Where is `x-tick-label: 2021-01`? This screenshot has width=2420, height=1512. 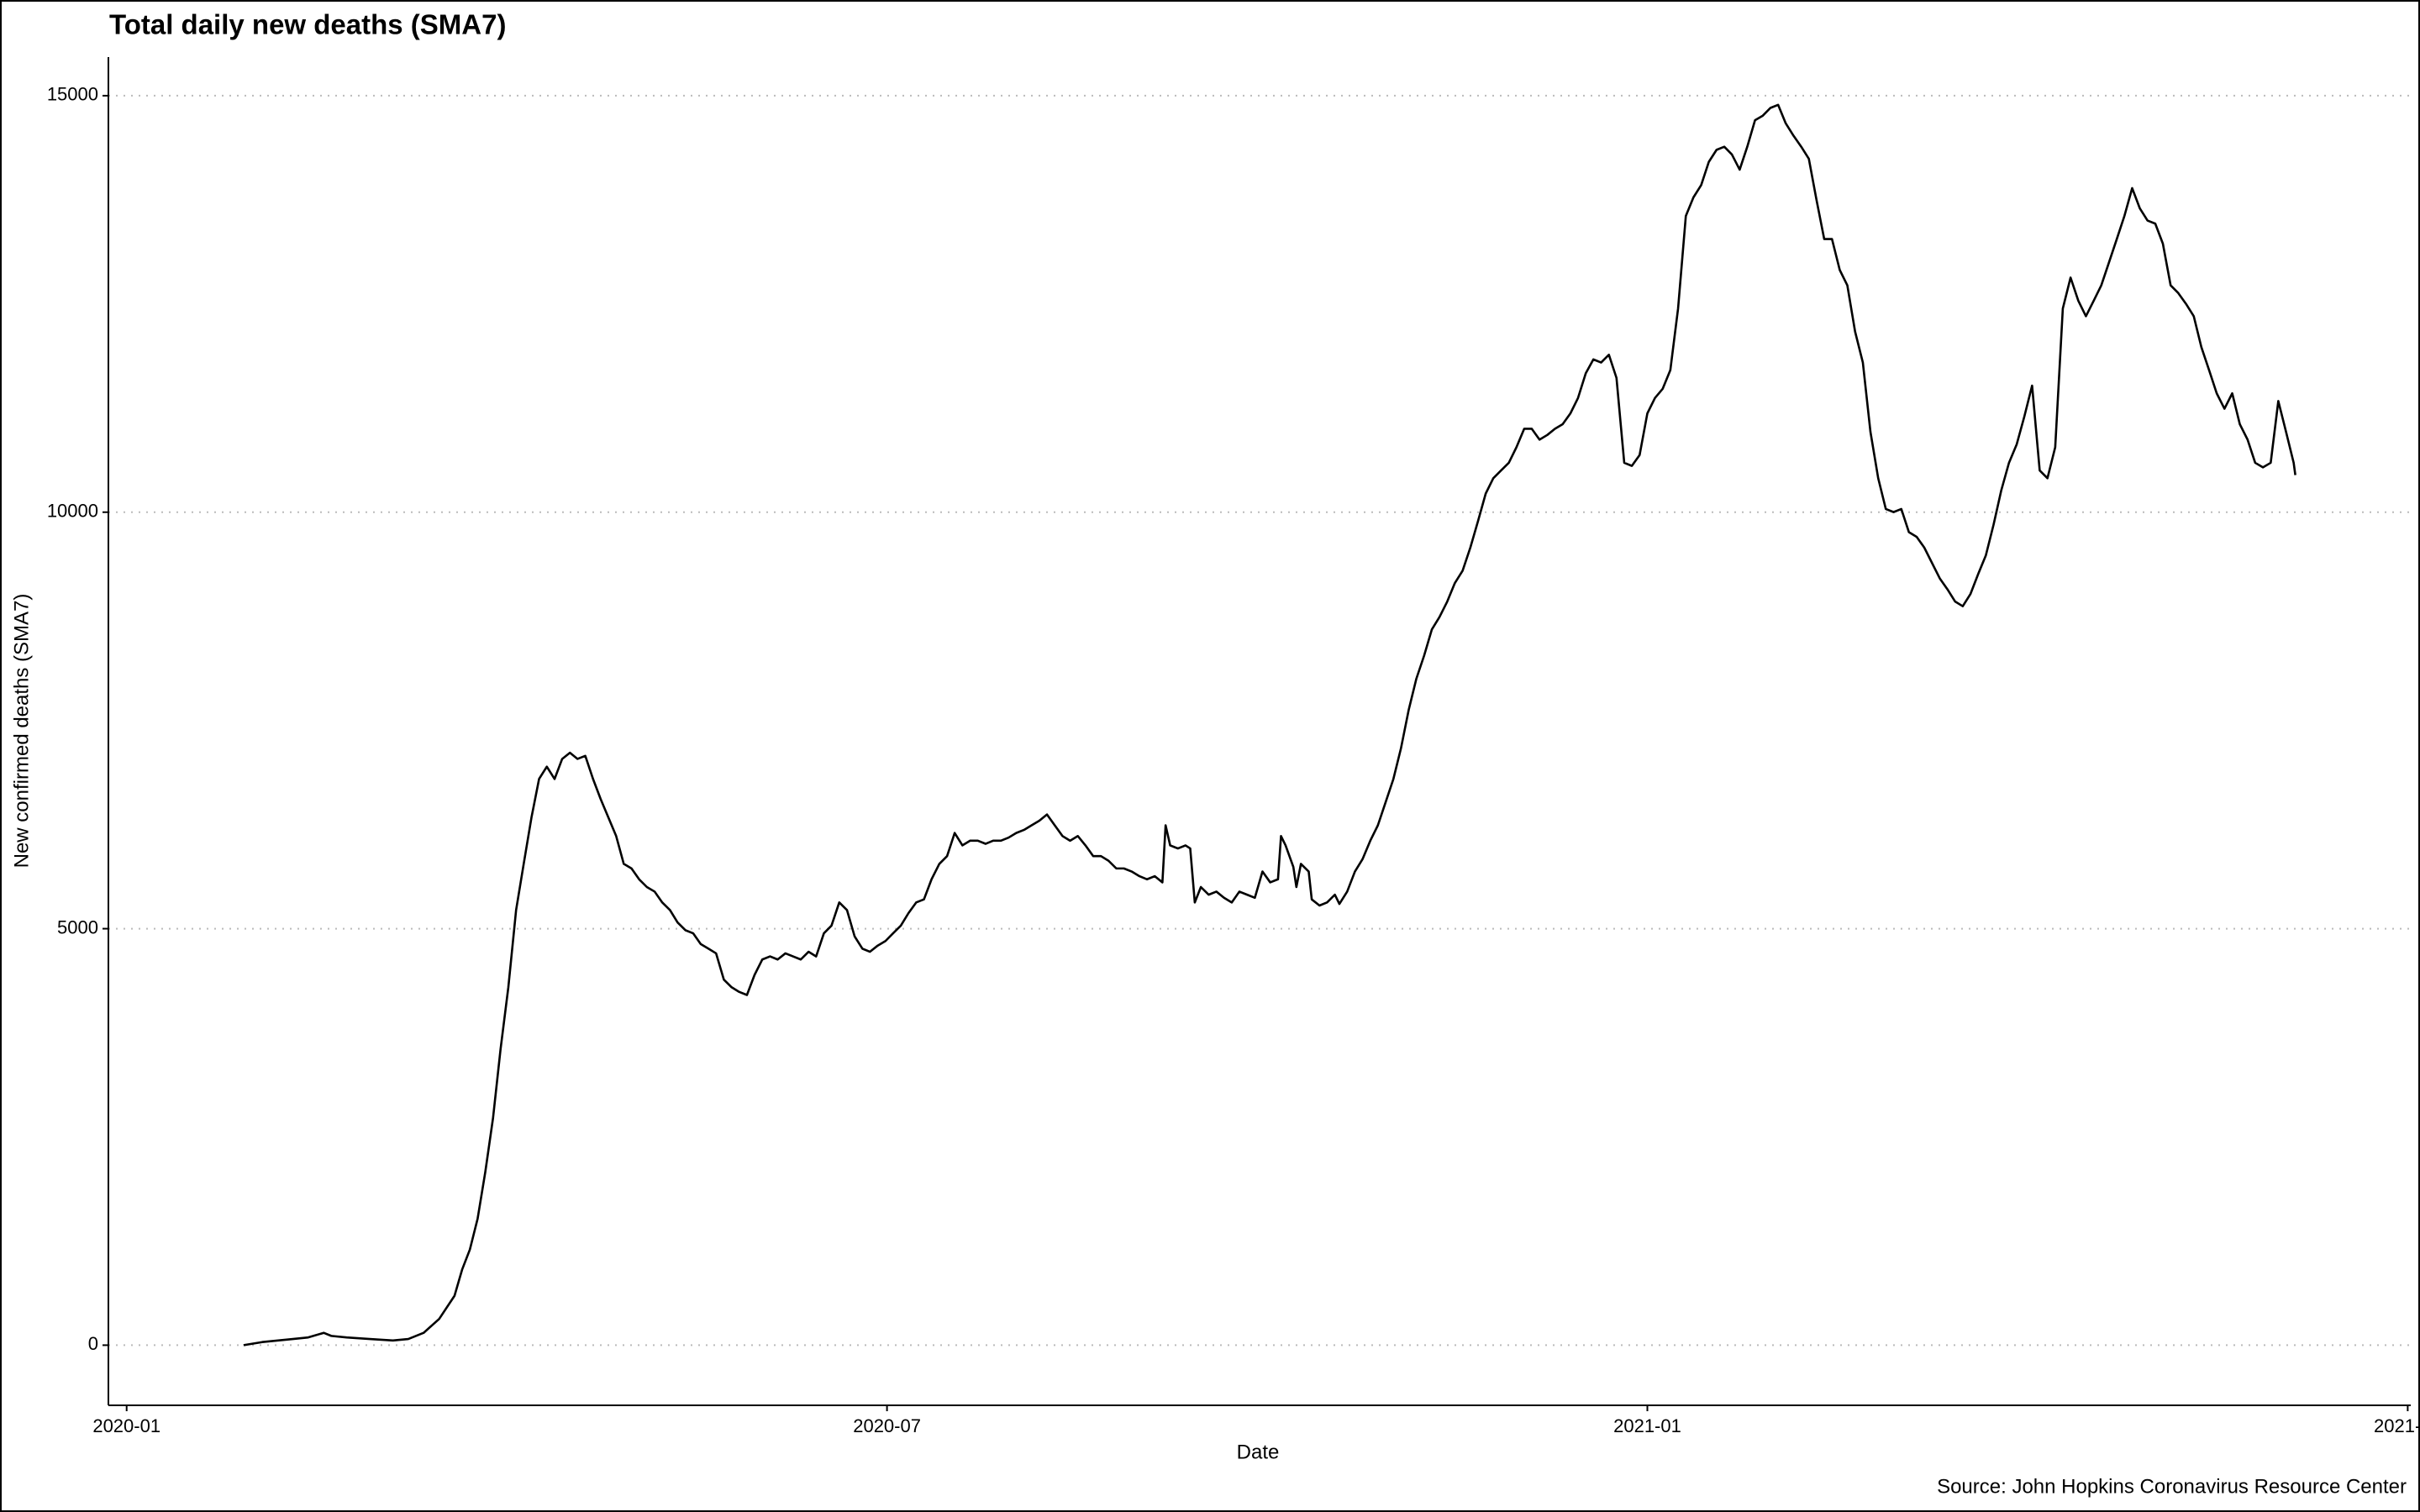 x-tick-label: 2021-01 is located at coordinates (1647, 1425).